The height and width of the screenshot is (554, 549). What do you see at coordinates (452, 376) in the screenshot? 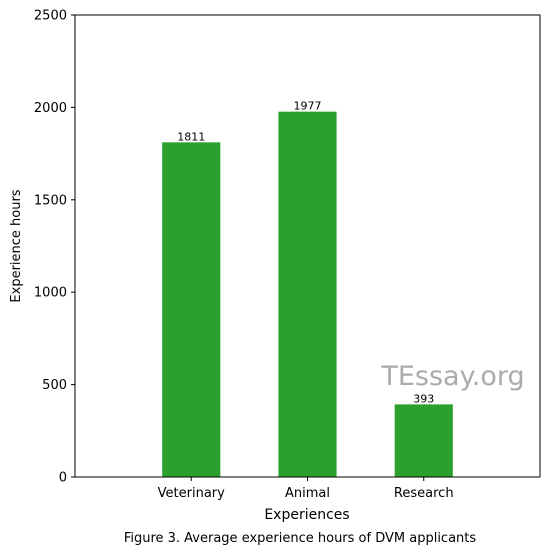
I see `watermark: TEssay.org` at bounding box center [452, 376].